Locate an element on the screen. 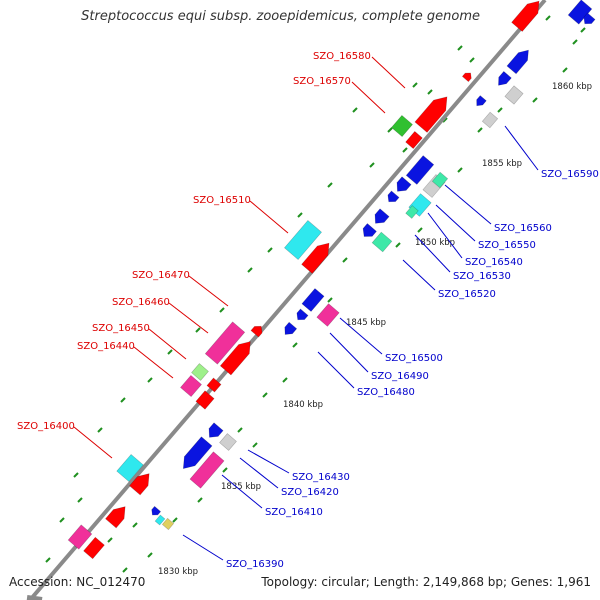 This screenshot has height=600, width=600. gene-label-forward: SZO_16440 is located at coordinates (106, 346).